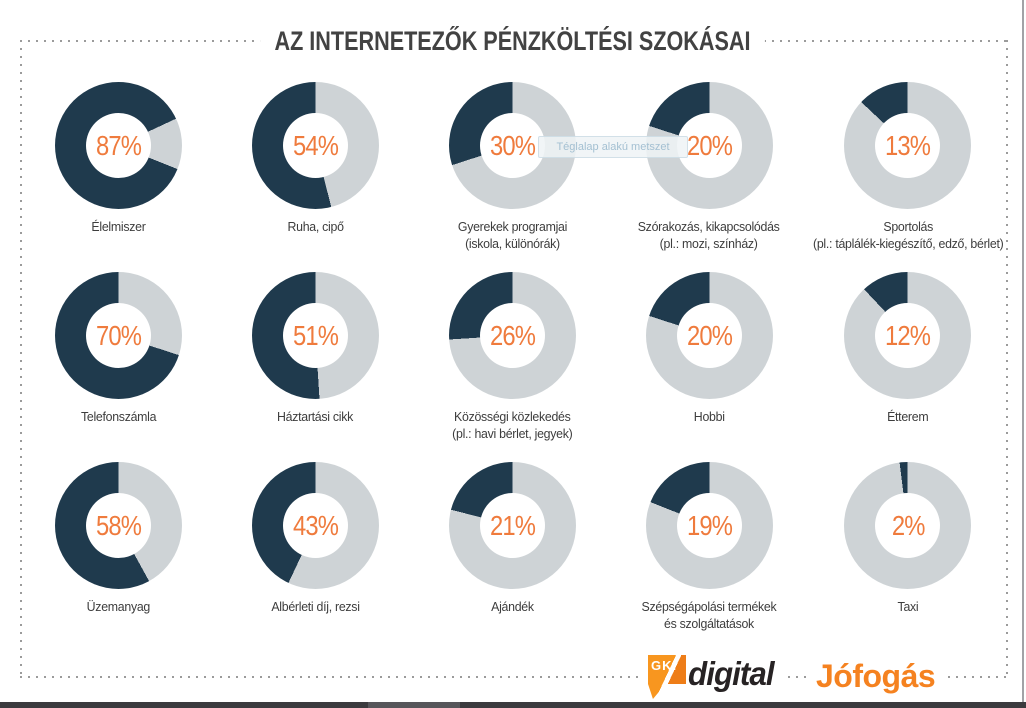 The image size is (1026, 708). I want to click on crop-tooltip-label: Téglalap alakú metszet, so click(613, 147).